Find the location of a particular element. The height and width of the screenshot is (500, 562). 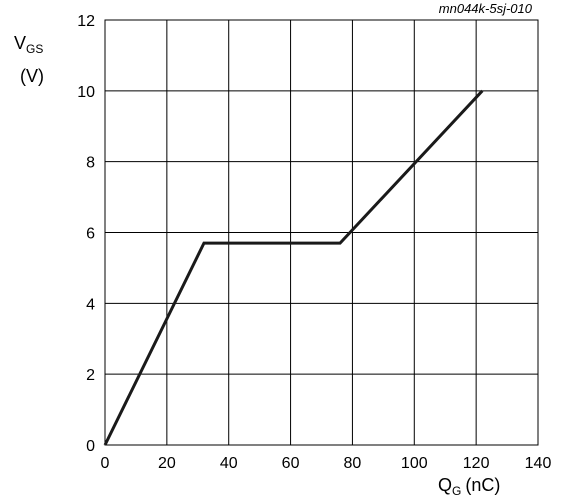

x-tick-label: 60 is located at coordinates (291, 463).